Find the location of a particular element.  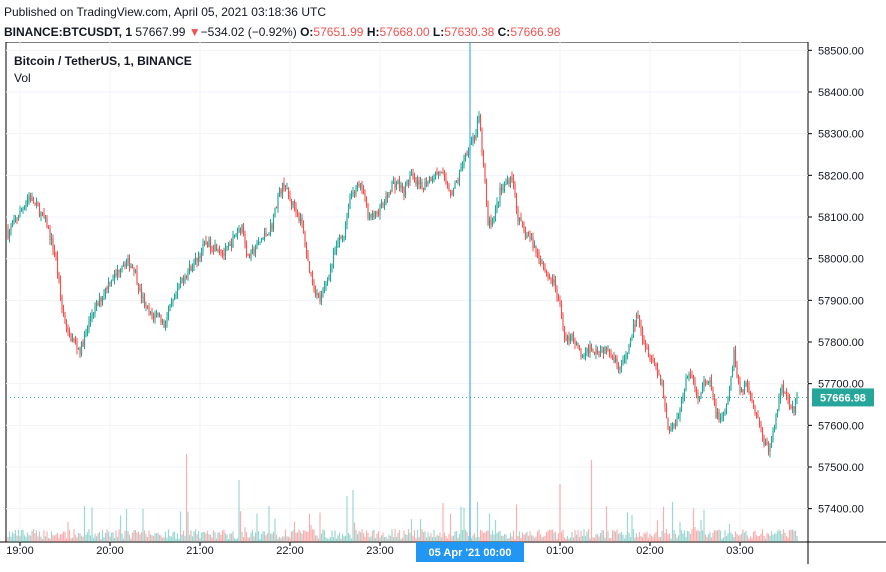

close-label: C: is located at coordinates (504, 32).